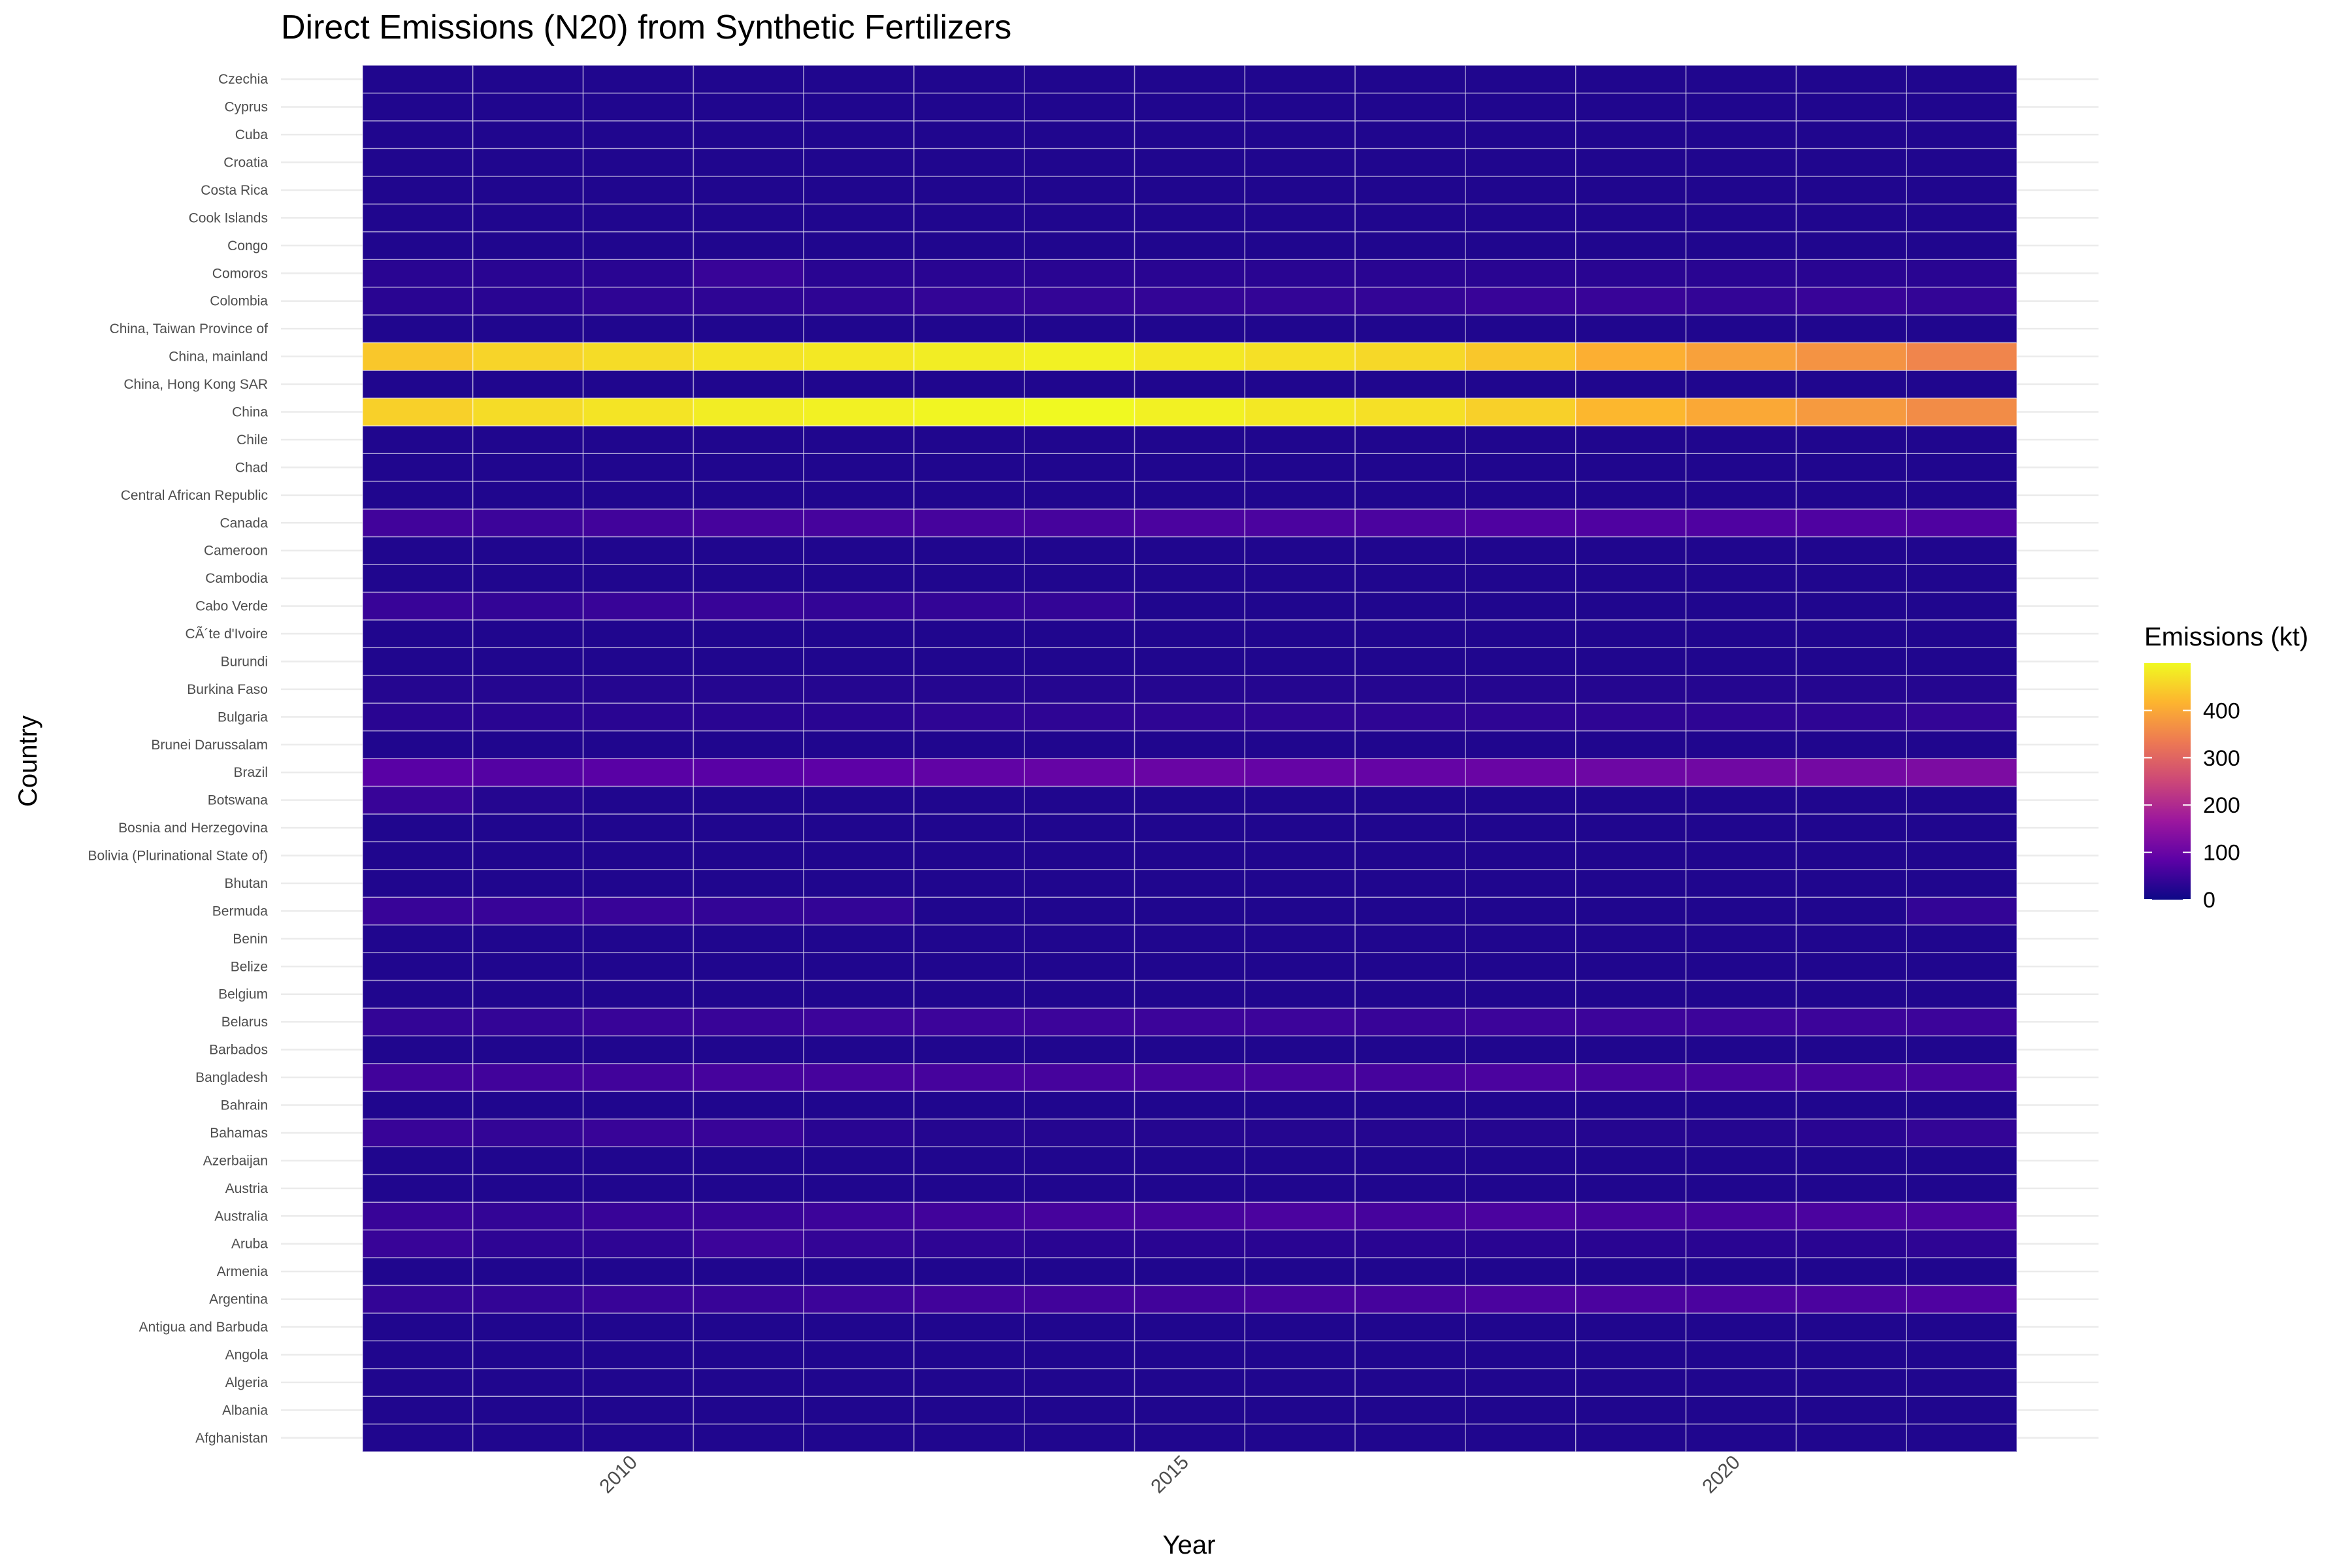  Describe the element at coordinates (28, 761) in the screenshot. I see `y-axis-title: Country` at that location.